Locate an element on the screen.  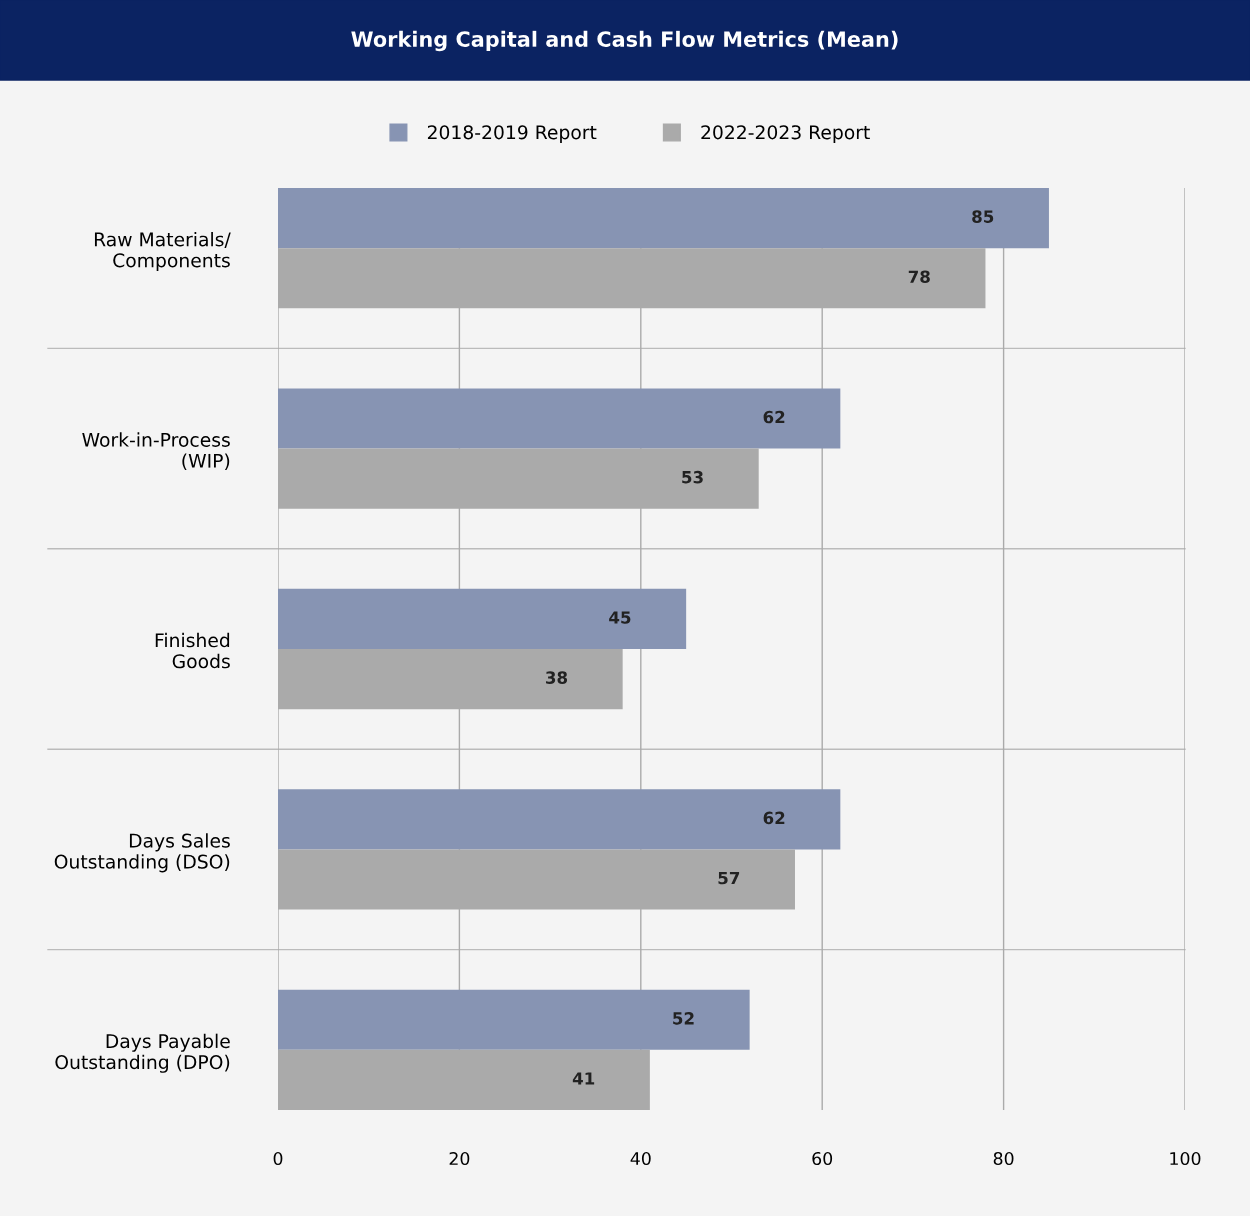
x-tick-label: 80 is located at coordinates (1003, 1158).